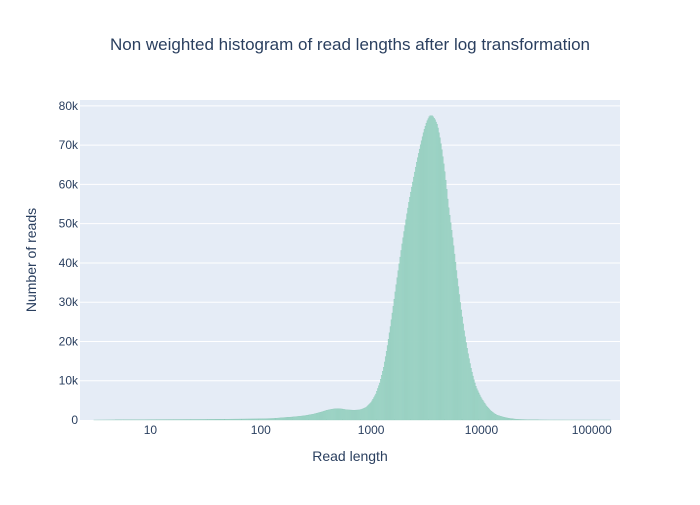  Describe the element at coordinates (371, 430) in the screenshot. I see `x-tick-label: 1000` at that location.